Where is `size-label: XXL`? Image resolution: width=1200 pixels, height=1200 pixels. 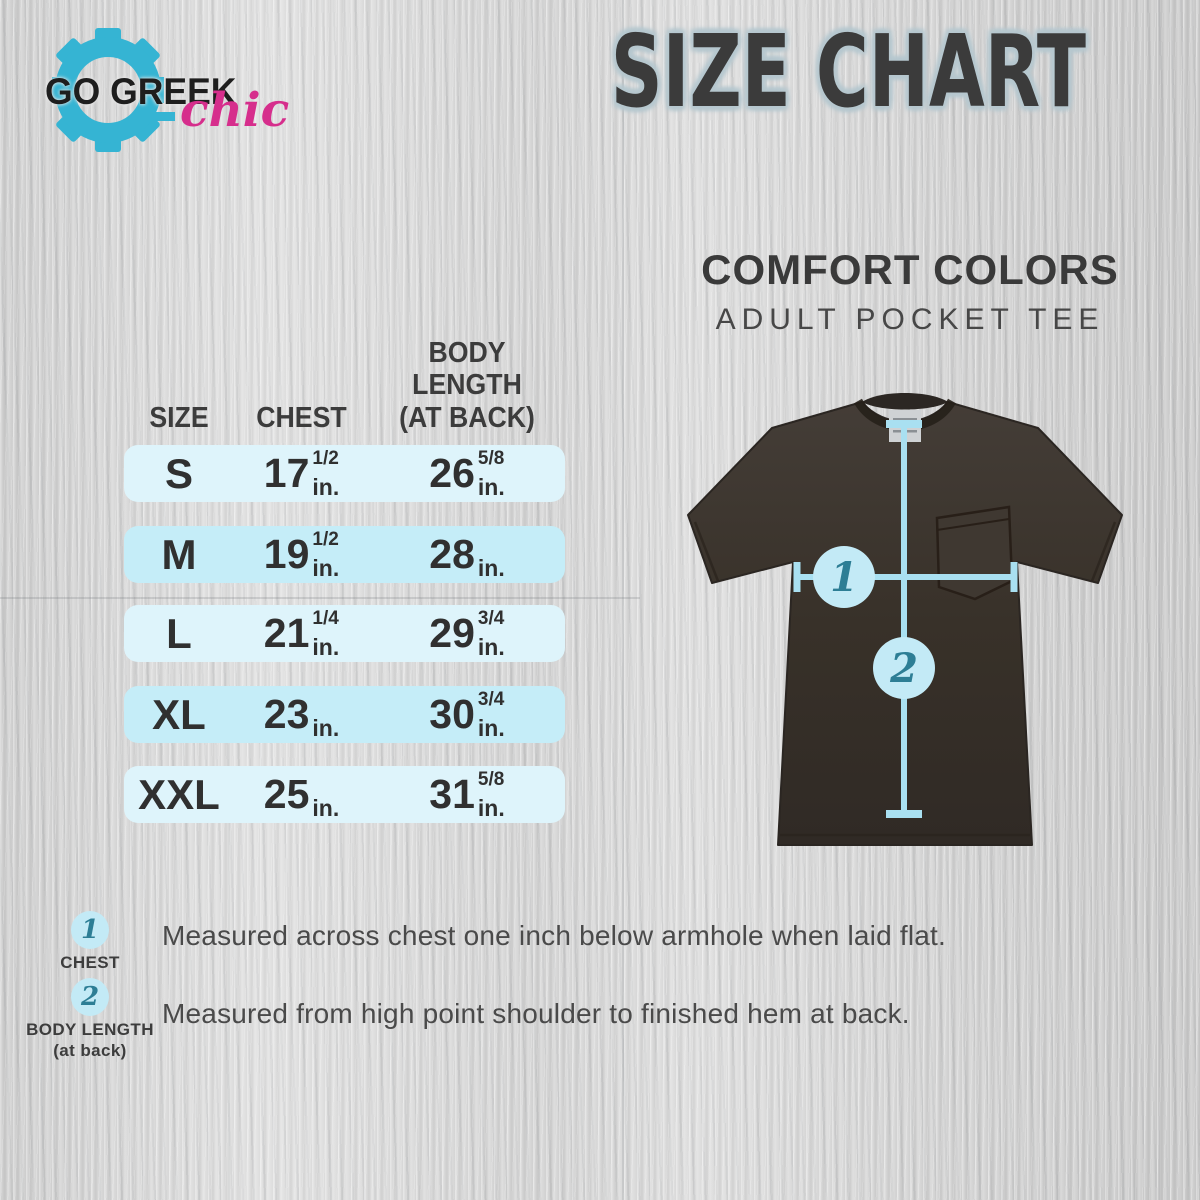
size-label: XXL is located at coordinates (179, 794).